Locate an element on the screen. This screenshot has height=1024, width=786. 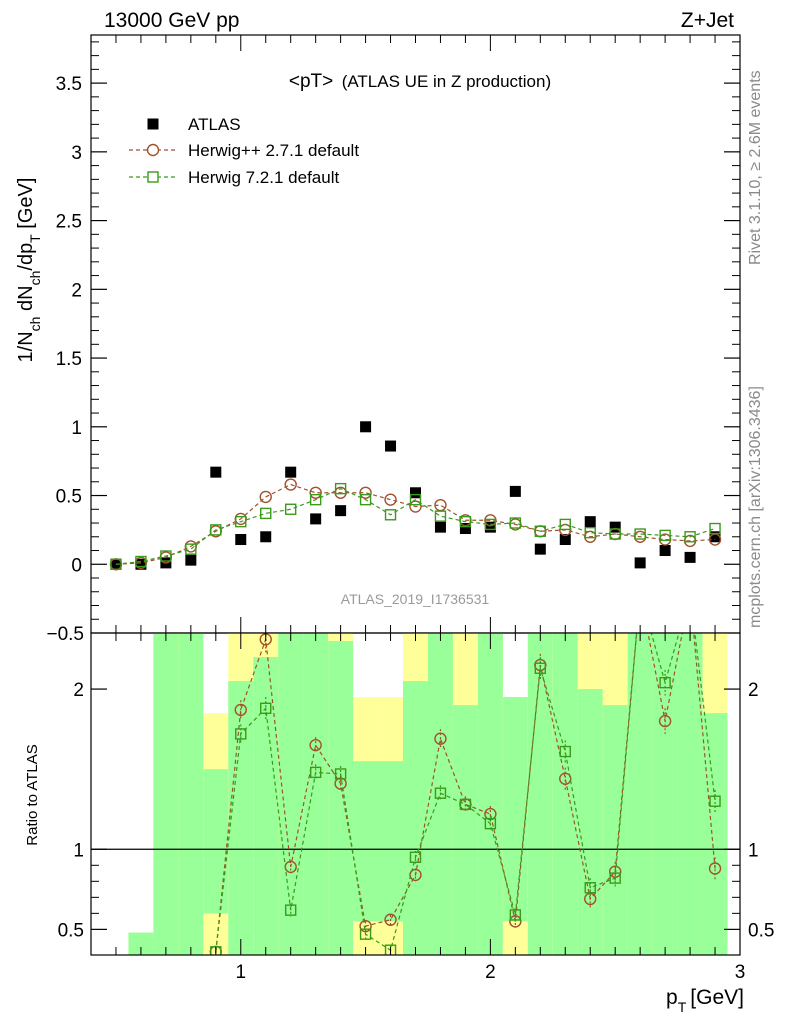
main-y-tick-partial: −0.5 is located at coordinates (65, 634).